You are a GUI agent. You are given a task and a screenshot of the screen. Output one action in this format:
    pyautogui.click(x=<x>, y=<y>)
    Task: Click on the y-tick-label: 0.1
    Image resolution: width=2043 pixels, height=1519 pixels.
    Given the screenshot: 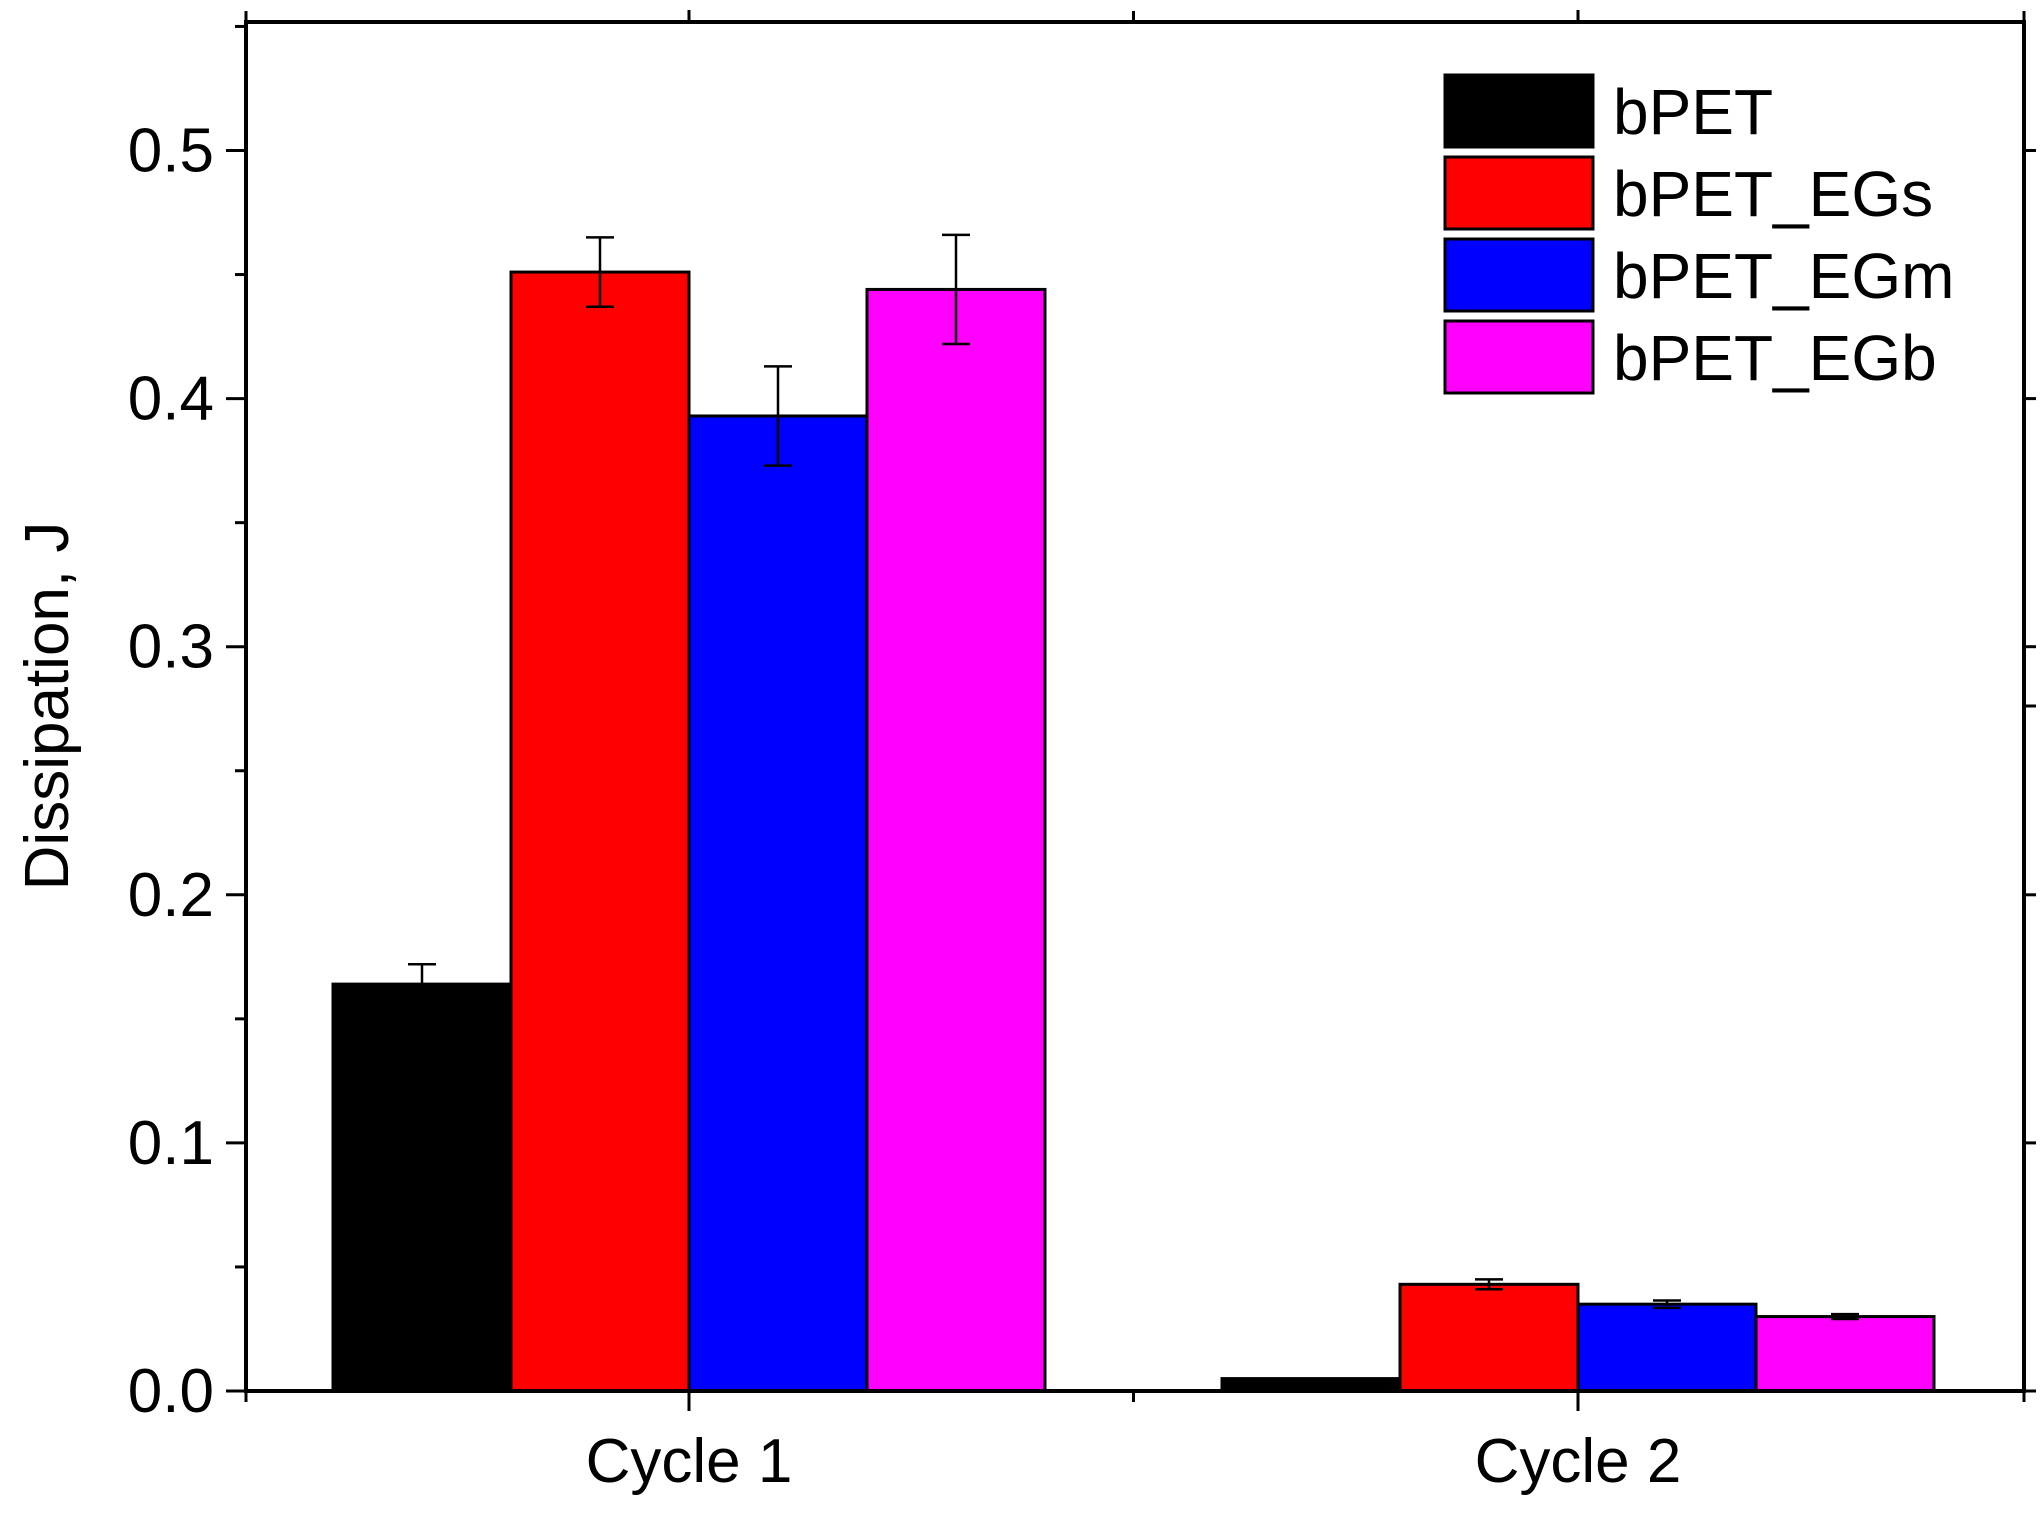 What is the action you would take?
    pyautogui.click(x=171, y=1143)
    